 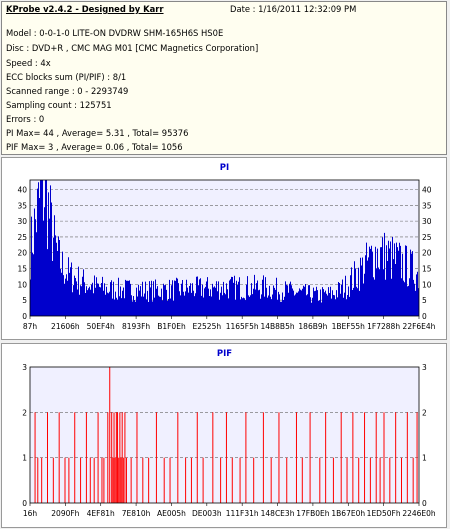 I want to click on y-tick-label-right: 30, so click(x=427, y=221).